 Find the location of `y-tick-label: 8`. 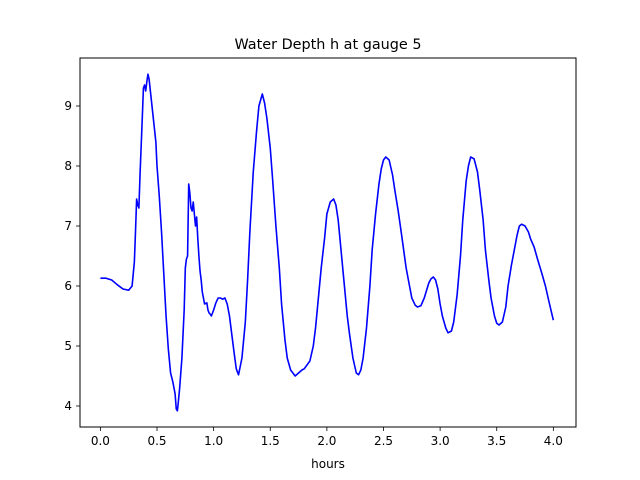

y-tick-label: 8 is located at coordinates (68, 166).